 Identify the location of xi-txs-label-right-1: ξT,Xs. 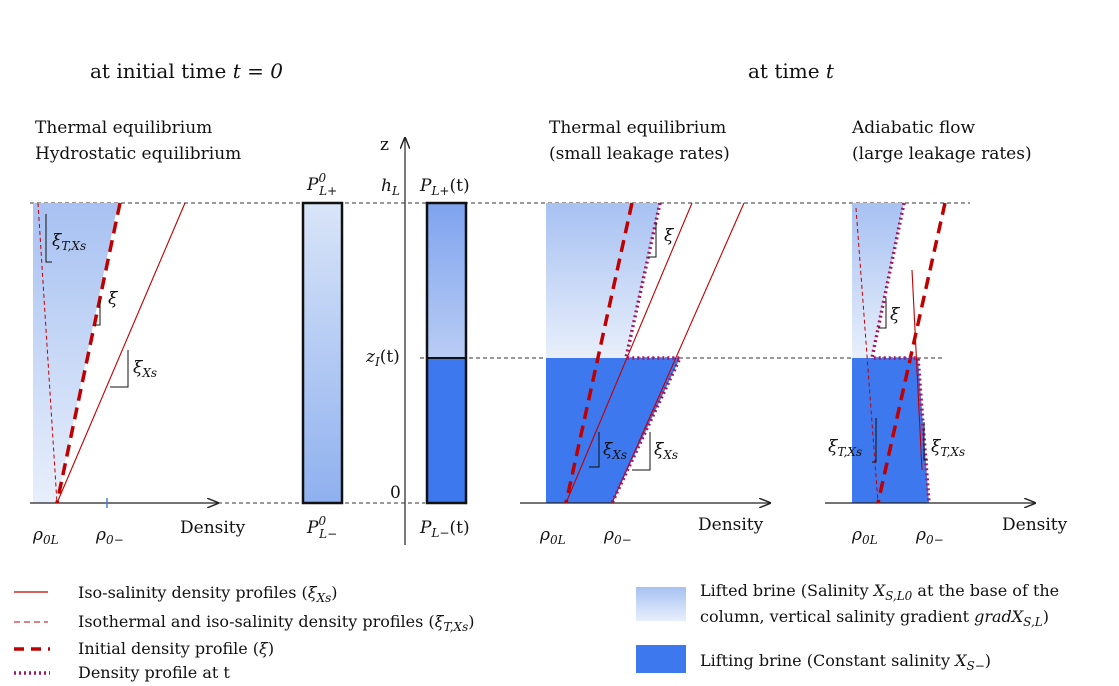
(845, 448).